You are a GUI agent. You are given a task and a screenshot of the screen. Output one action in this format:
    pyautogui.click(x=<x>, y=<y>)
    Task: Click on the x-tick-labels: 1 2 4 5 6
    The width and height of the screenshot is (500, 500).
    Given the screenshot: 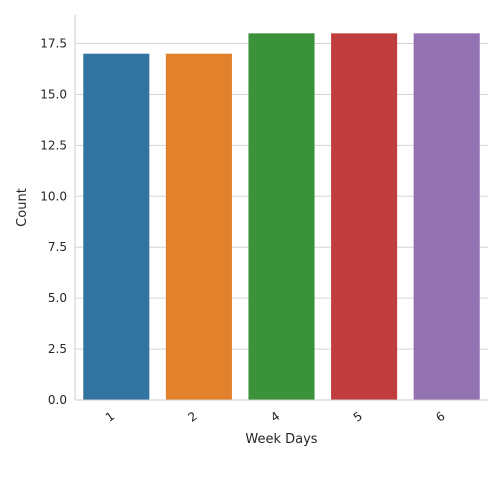 What is the action you would take?
    pyautogui.click(x=275, y=417)
    